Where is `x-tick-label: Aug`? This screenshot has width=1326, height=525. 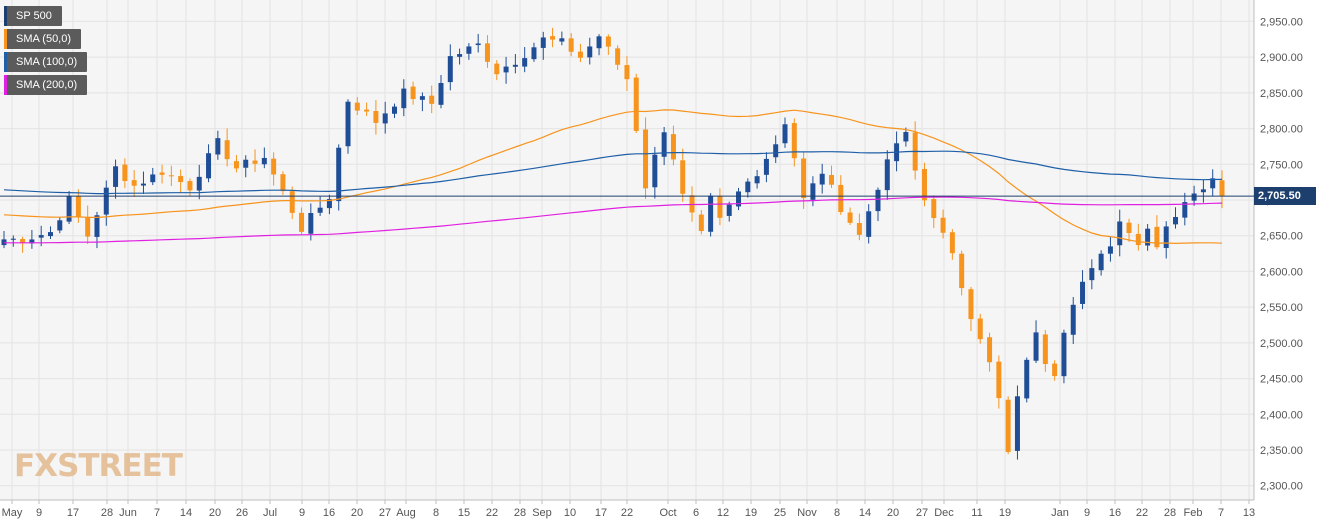
x-tick-label: Aug is located at coordinates (406, 513).